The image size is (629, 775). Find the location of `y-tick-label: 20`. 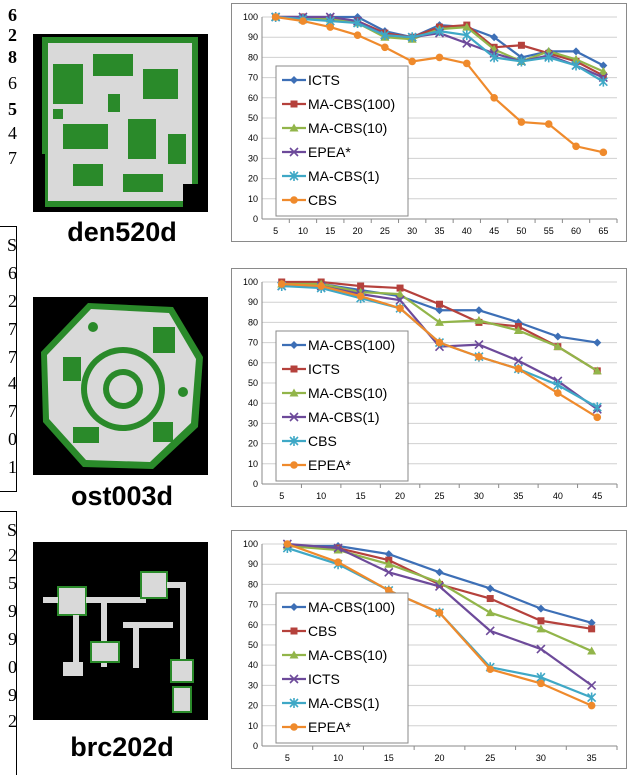

y-tick-label: 20 is located at coordinates (253, 444).